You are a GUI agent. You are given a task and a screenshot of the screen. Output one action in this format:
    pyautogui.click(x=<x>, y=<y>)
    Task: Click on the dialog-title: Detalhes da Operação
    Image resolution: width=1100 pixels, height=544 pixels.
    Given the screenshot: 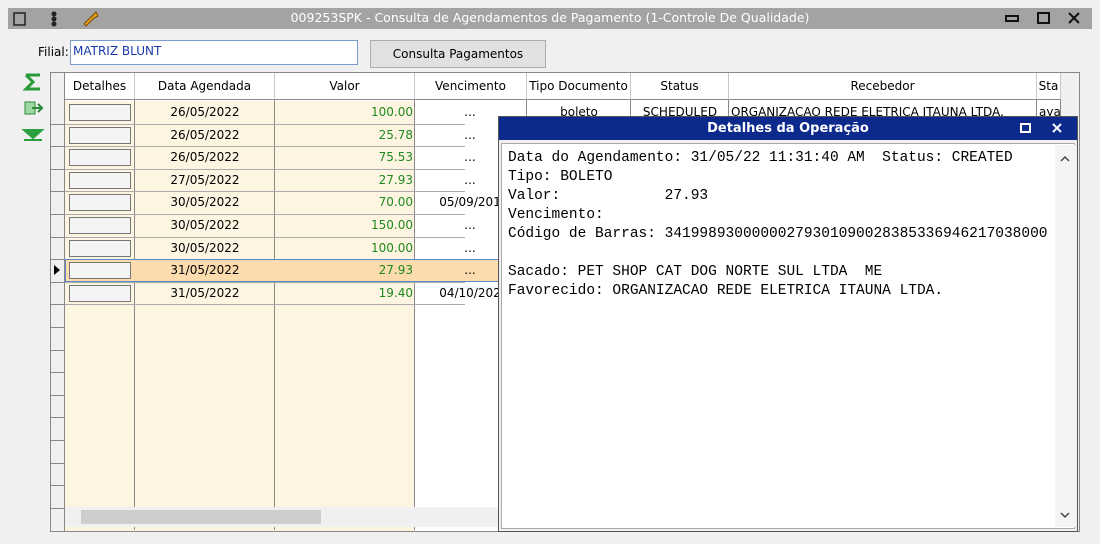 What is the action you would take?
    pyautogui.click(x=788, y=128)
    